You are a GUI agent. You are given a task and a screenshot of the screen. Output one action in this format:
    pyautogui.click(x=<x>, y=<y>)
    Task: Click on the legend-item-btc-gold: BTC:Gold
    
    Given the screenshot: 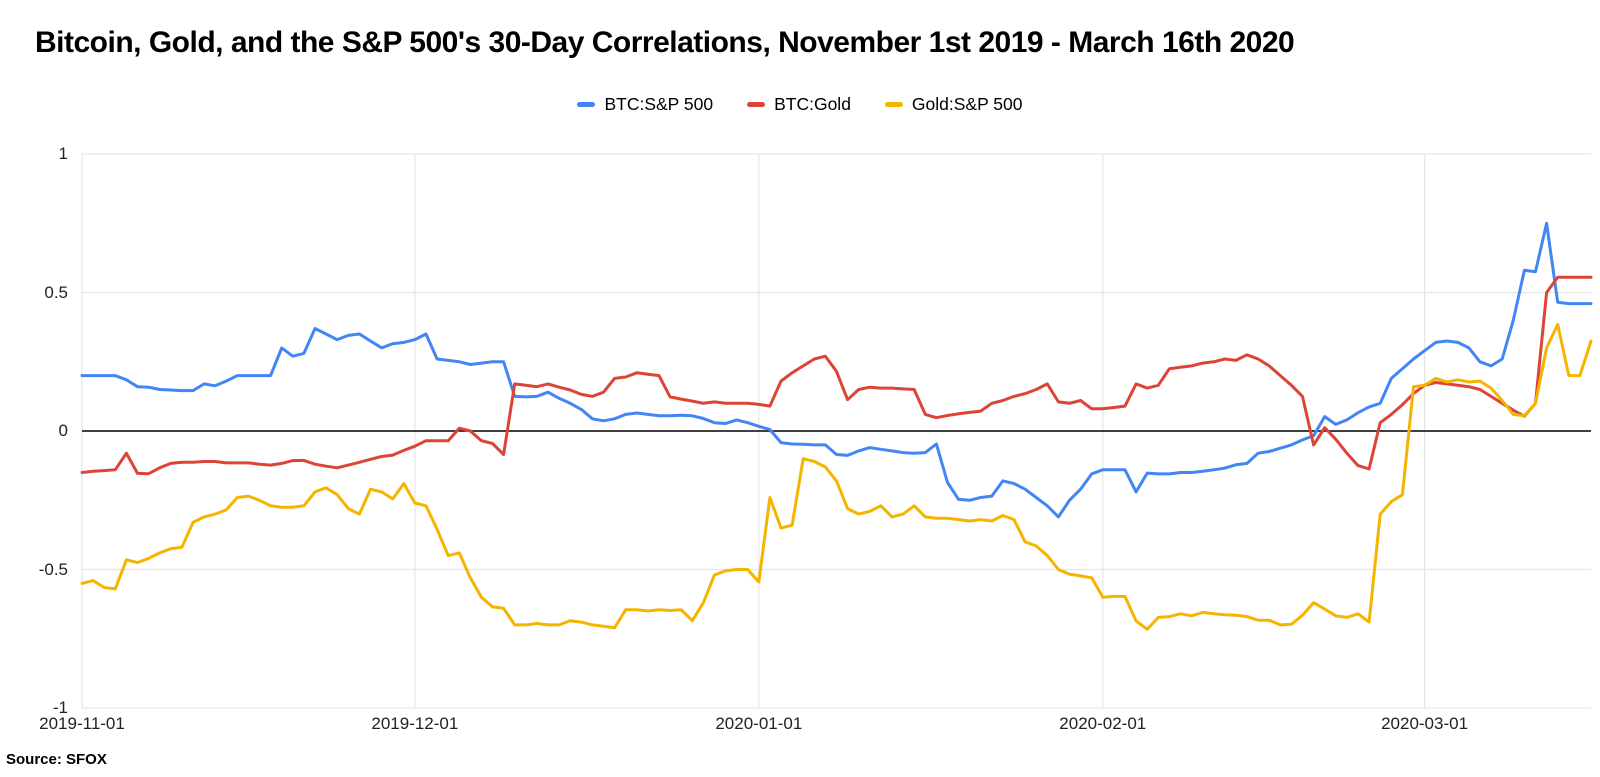 What is the action you would take?
    pyautogui.click(x=799, y=104)
    